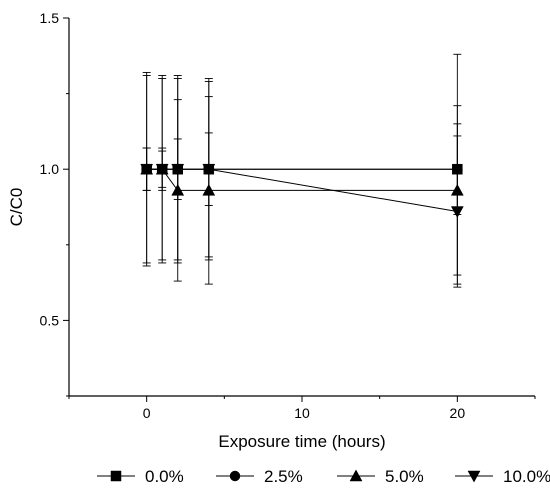 The image size is (550, 495). What do you see at coordinates (380, 476) in the screenshot?
I see `legend-entry: 5.0%` at bounding box center [380, 476].